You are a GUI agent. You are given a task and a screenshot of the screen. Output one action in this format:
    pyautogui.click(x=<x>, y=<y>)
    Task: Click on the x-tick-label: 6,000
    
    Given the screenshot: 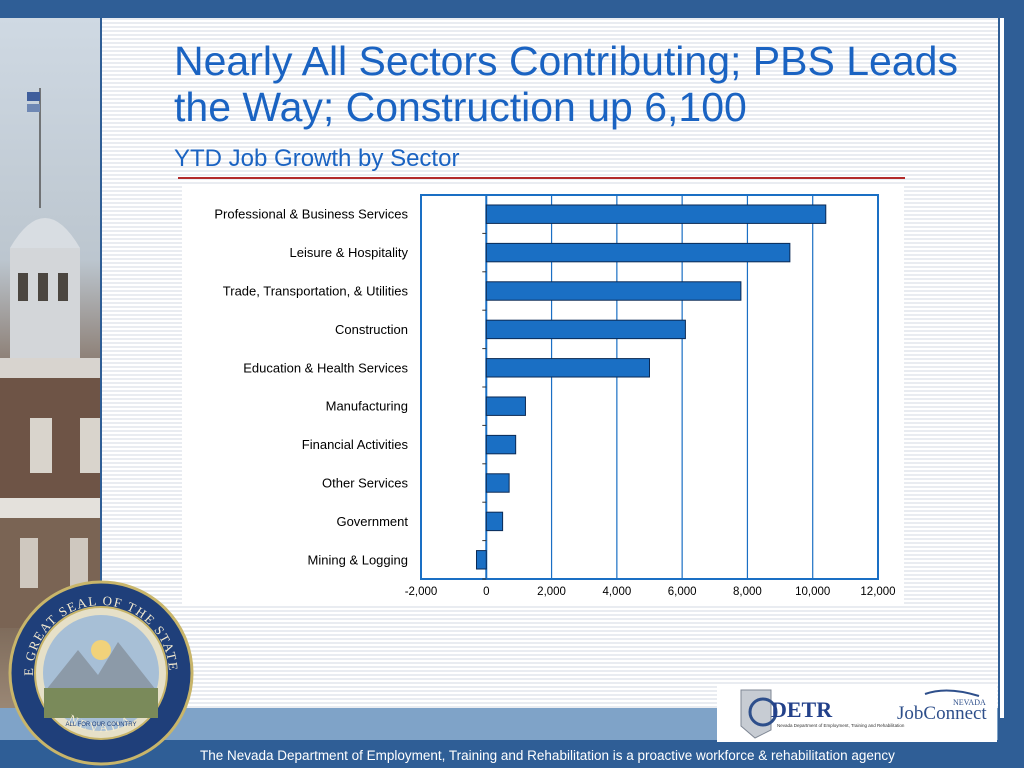 What is the action you would take?
    pyautogui.click(x=682, y=592)
    